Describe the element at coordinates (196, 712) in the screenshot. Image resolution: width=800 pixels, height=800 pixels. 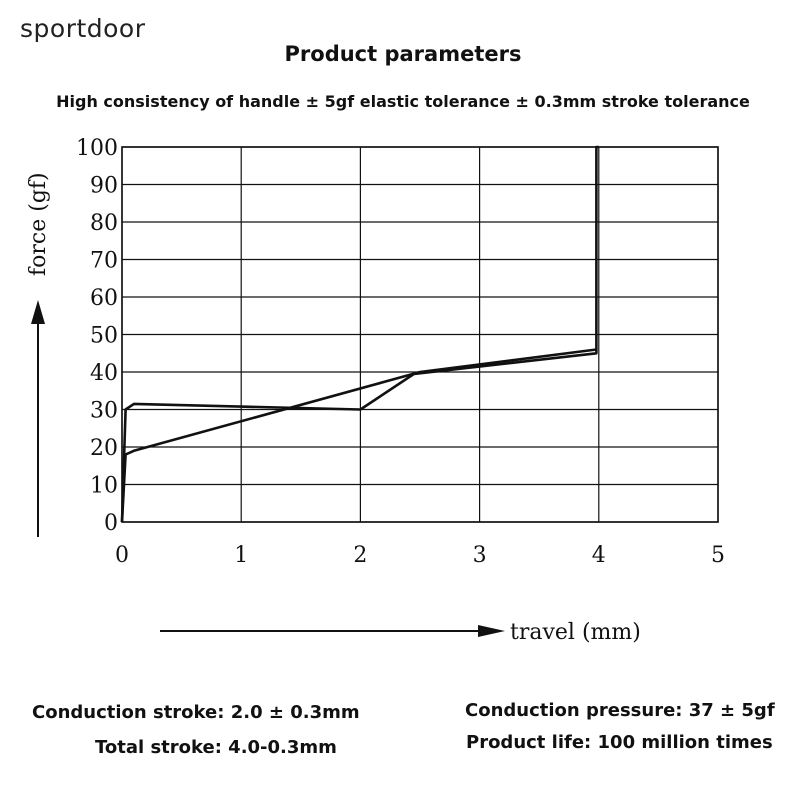
I see `spec-conduction-stroke: Conduction stroke: 2.0 ± 0.3mm` at that location.